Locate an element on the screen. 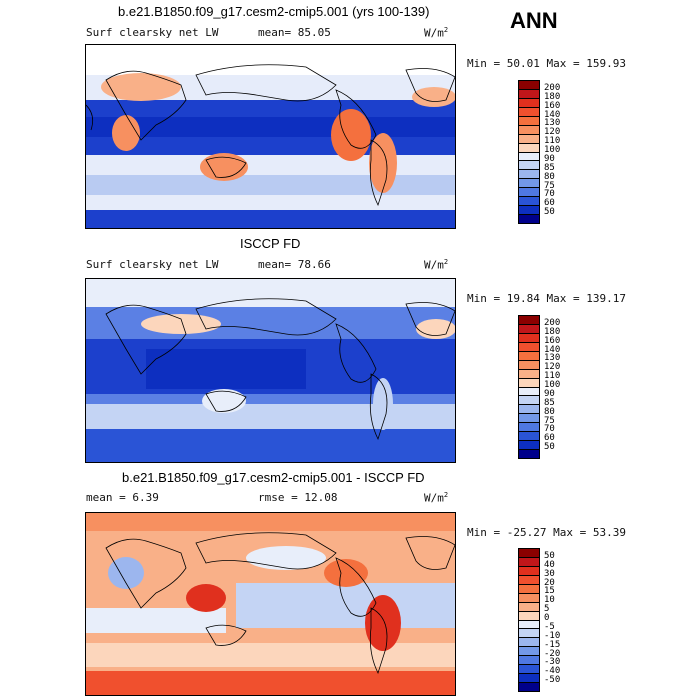  colorbar-tick-label: 20 is located at coordinates (549, 582).